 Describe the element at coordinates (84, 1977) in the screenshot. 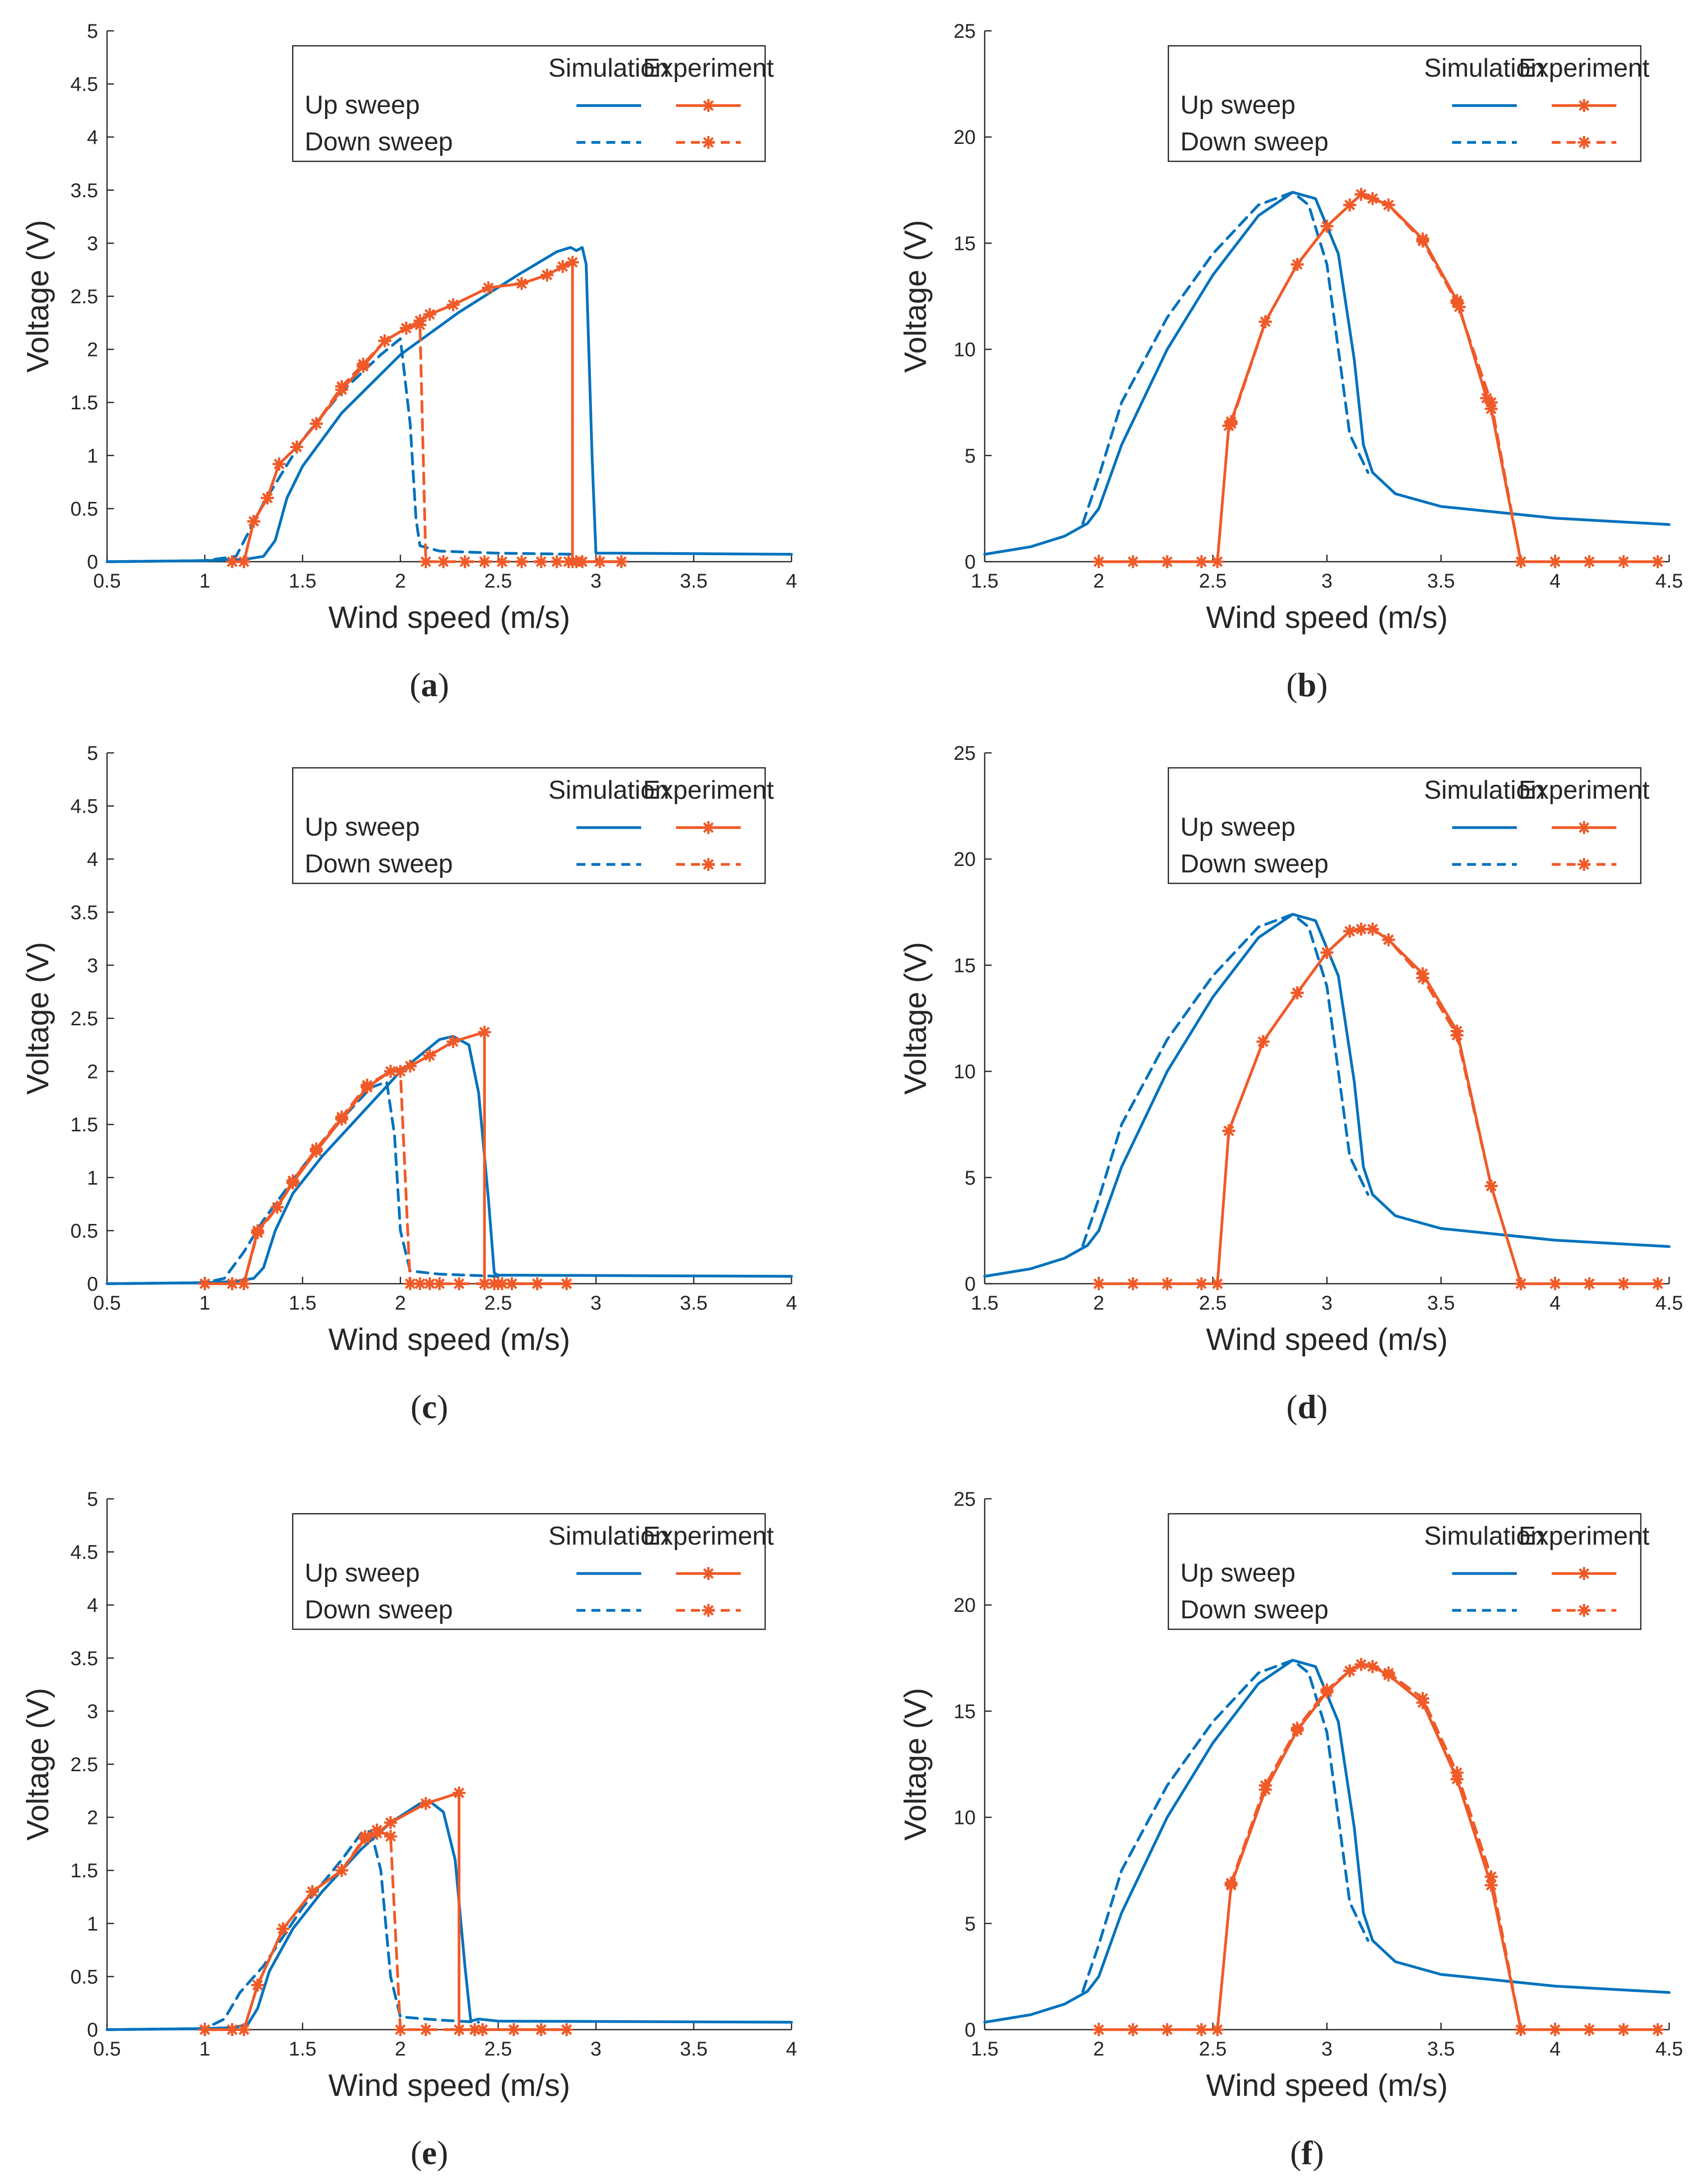

I see `y-tick-label: 0.5` at that location.